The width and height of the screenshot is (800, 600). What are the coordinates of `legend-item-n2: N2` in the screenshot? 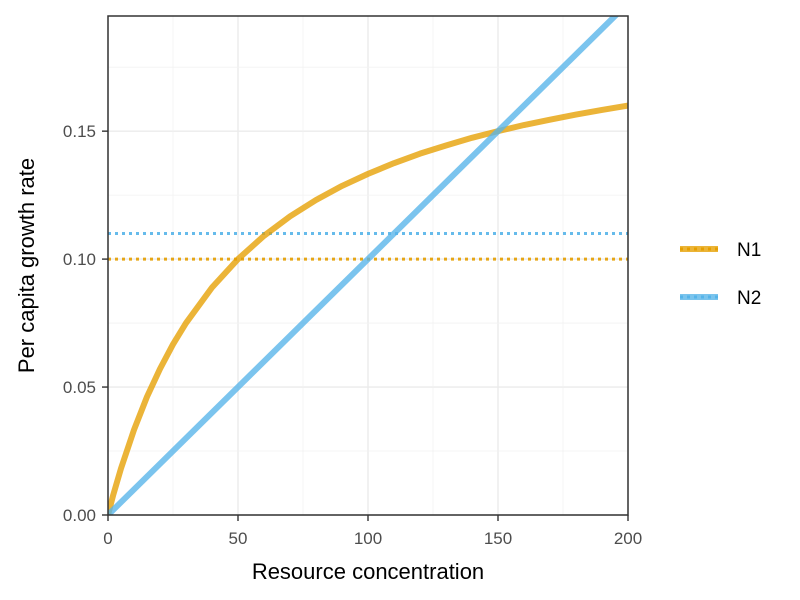 It's located at (720, 298).